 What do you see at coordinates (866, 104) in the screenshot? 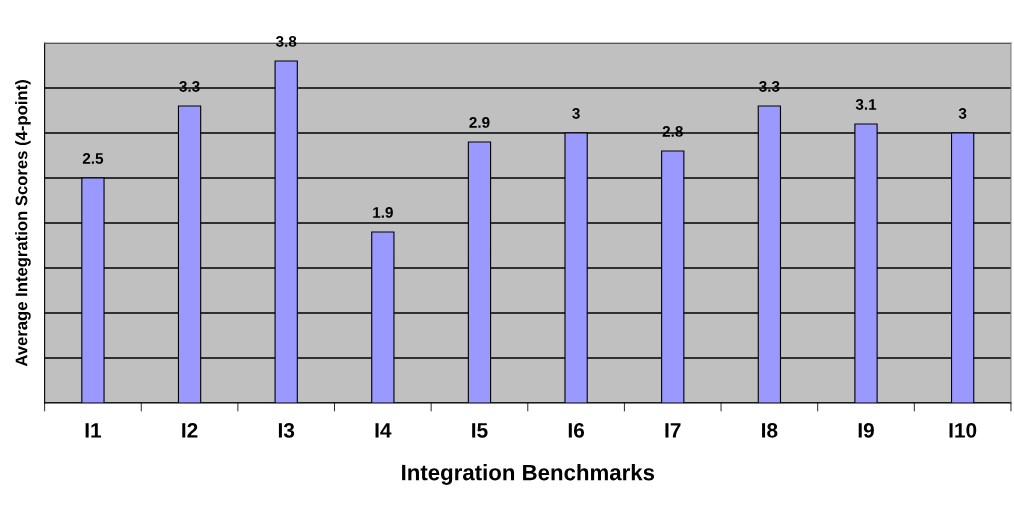
I see `data-label: 3.1` at bounding box center [866, 104].